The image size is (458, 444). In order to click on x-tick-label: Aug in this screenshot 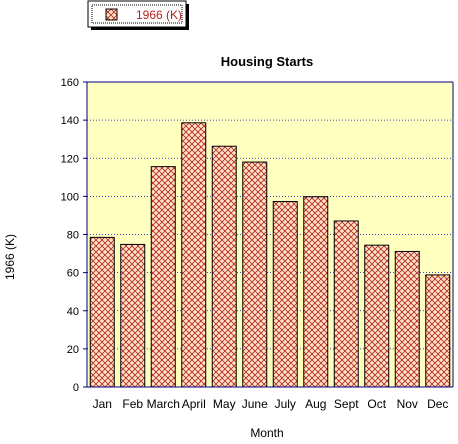, I will do `click(315, 404)`.